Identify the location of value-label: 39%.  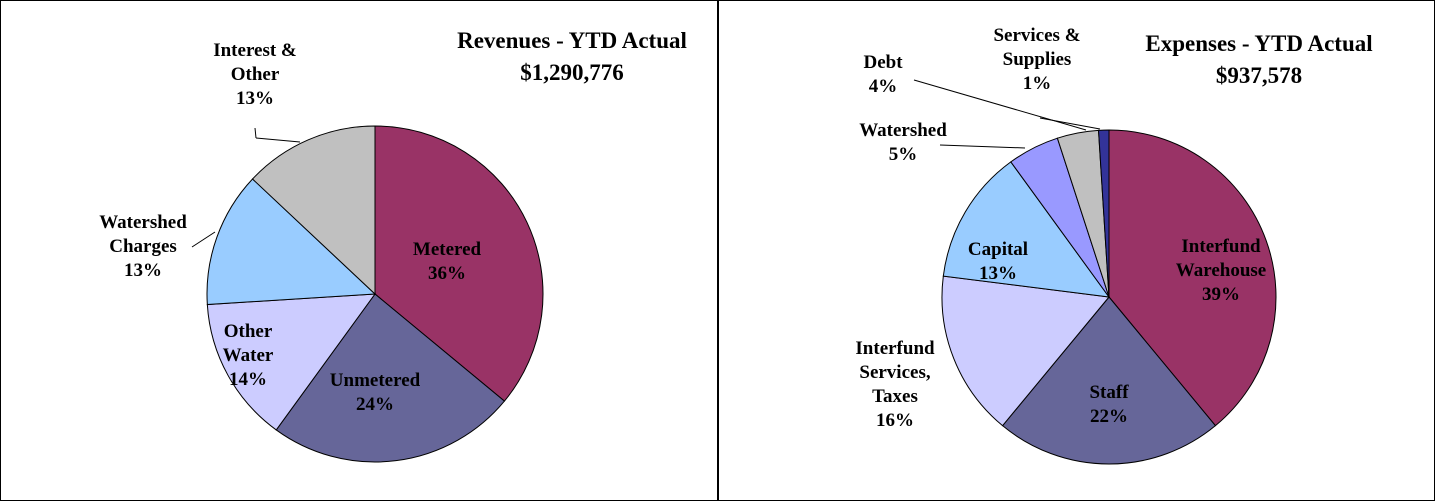
(1221, 294).